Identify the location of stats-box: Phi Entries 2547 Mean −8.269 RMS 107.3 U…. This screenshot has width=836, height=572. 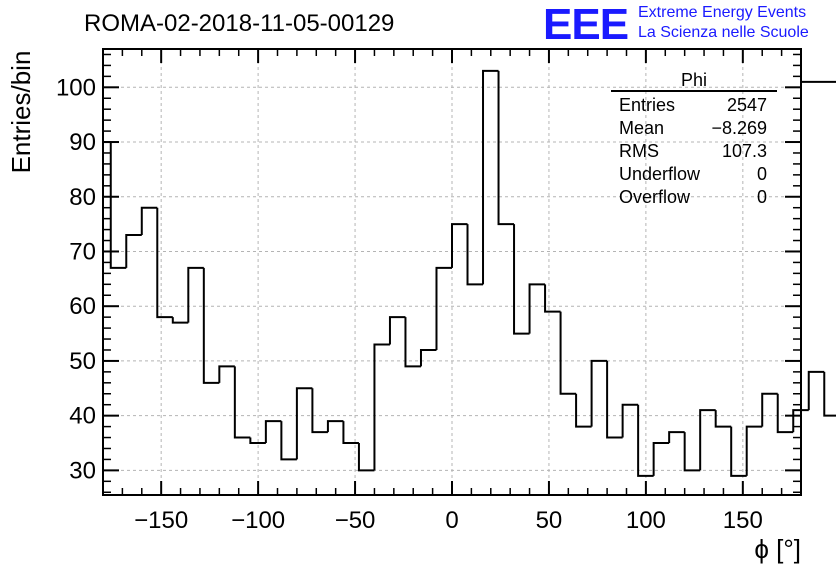
(694, 139).